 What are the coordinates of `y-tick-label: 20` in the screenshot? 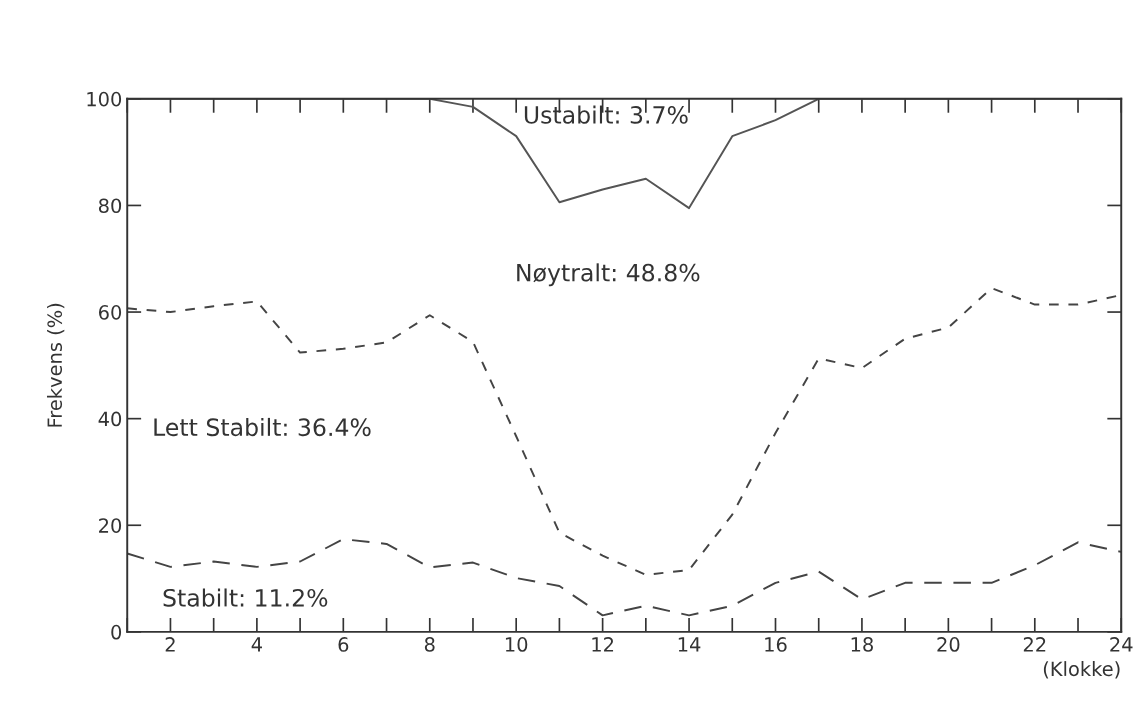 It's located at (110, 525).